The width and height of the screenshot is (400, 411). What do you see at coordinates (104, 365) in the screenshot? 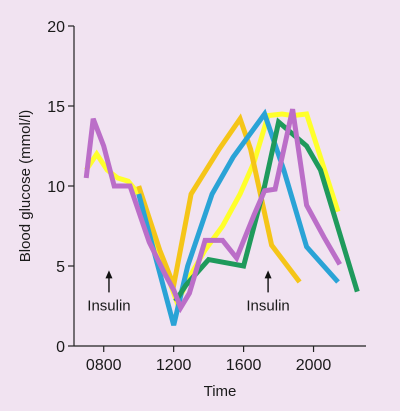
I see `x-tick-label: 0800` at bounding box center [104, 365].